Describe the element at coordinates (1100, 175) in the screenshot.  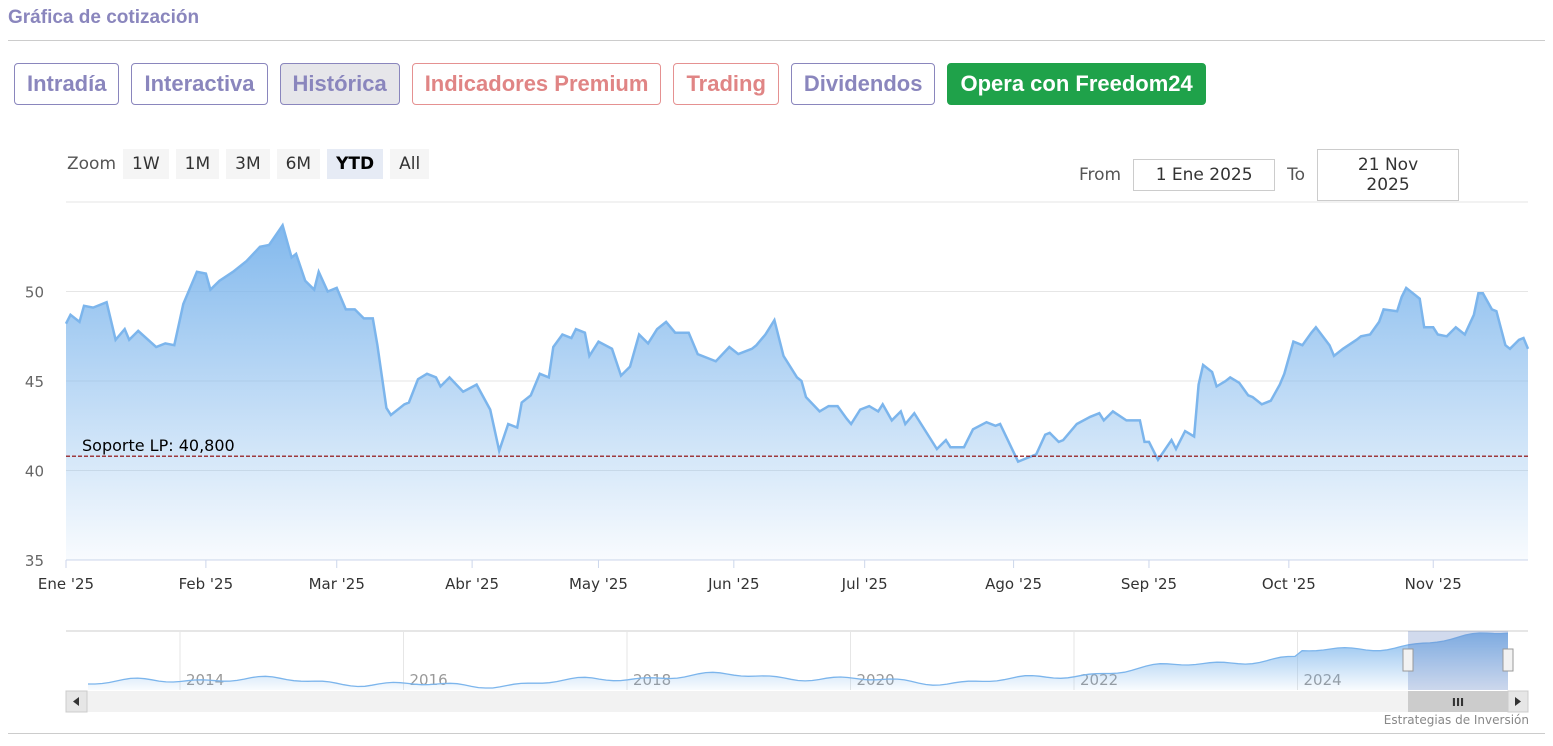
I see `from-label: From` at that location.